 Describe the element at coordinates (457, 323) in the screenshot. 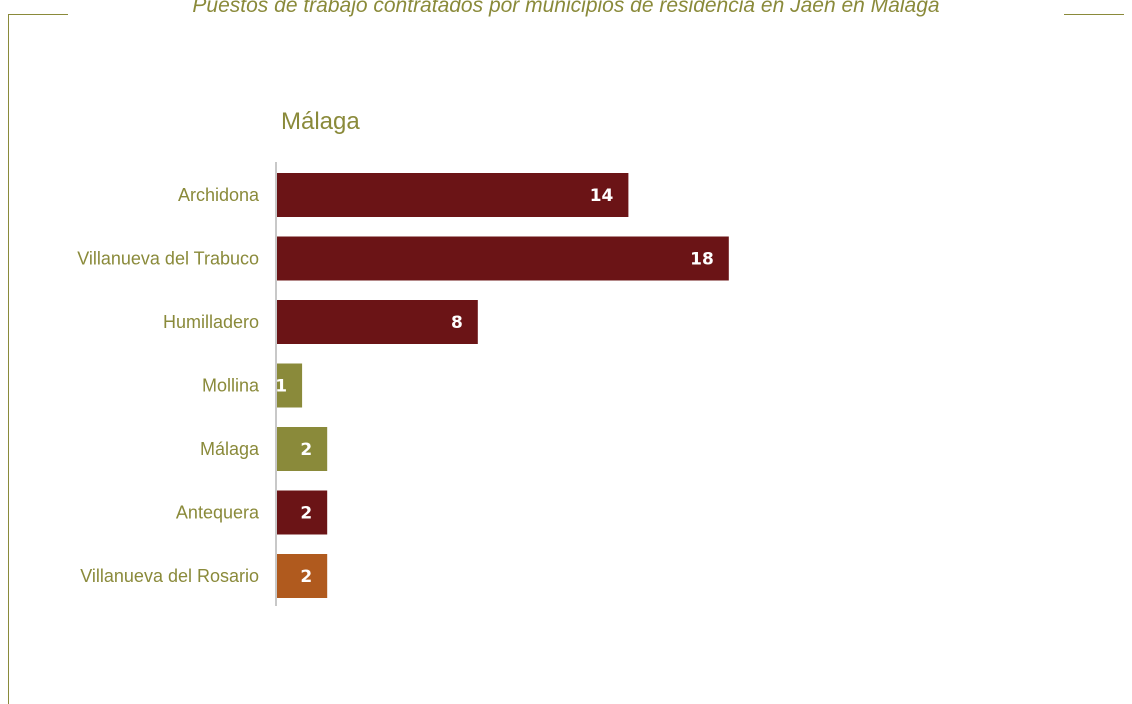

I see `value-label: 8` at that location.